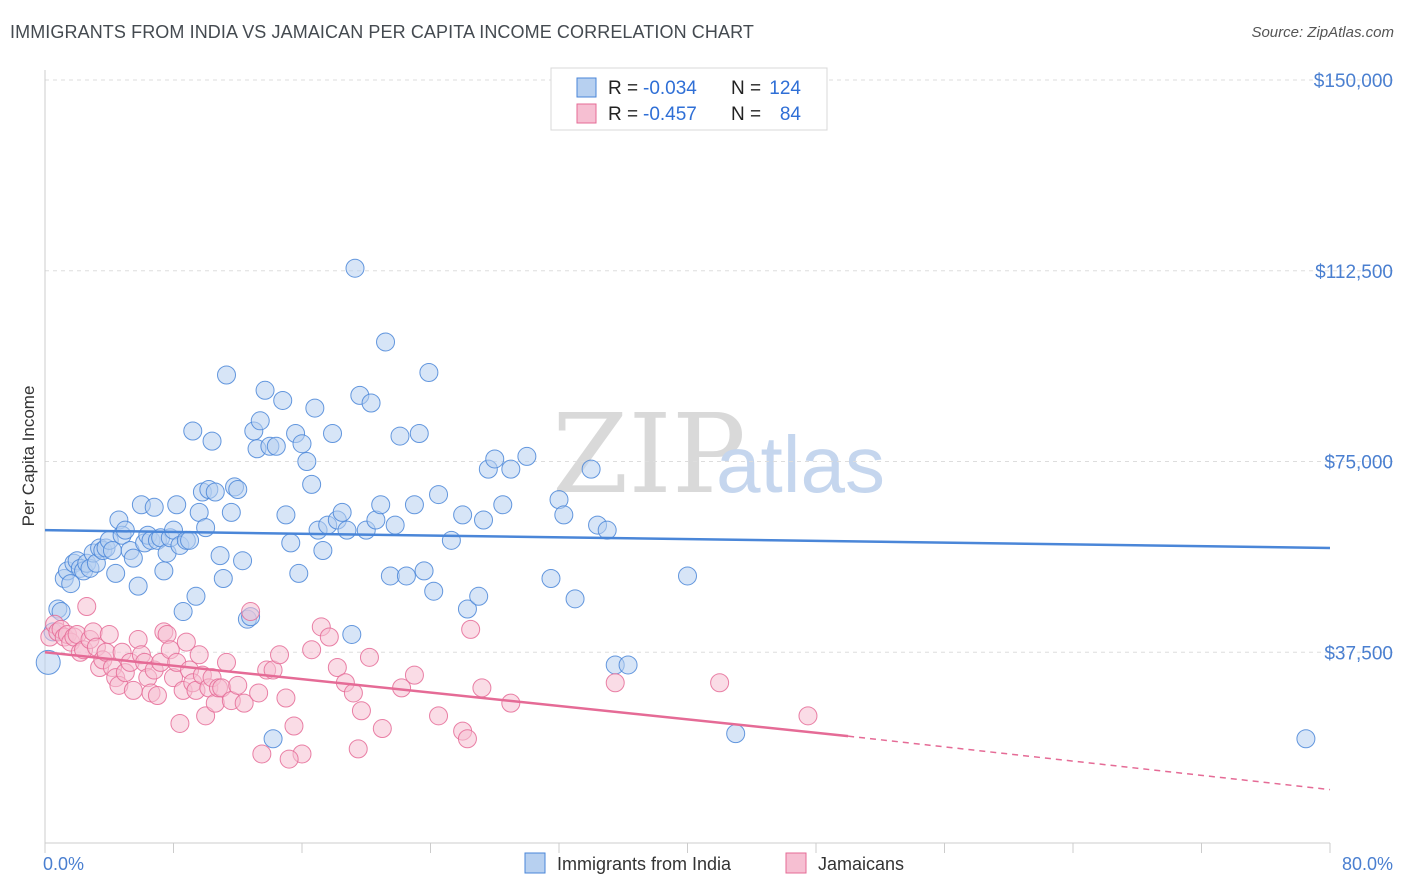 The width and height of the screenshot is (1406, 892). Describe the element at coordinates (429, 682) in the screenshot. I see `series-jamaicans-points` at that location.